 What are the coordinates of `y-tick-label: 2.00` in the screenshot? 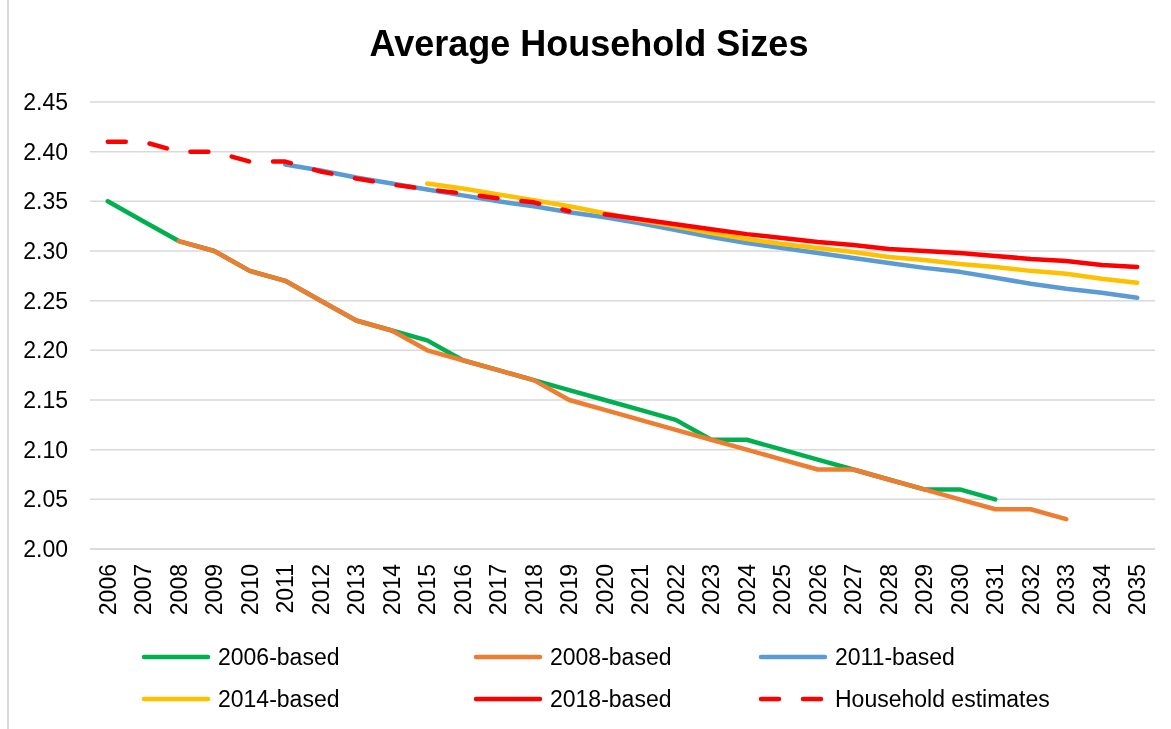 It's located at (45, 549).